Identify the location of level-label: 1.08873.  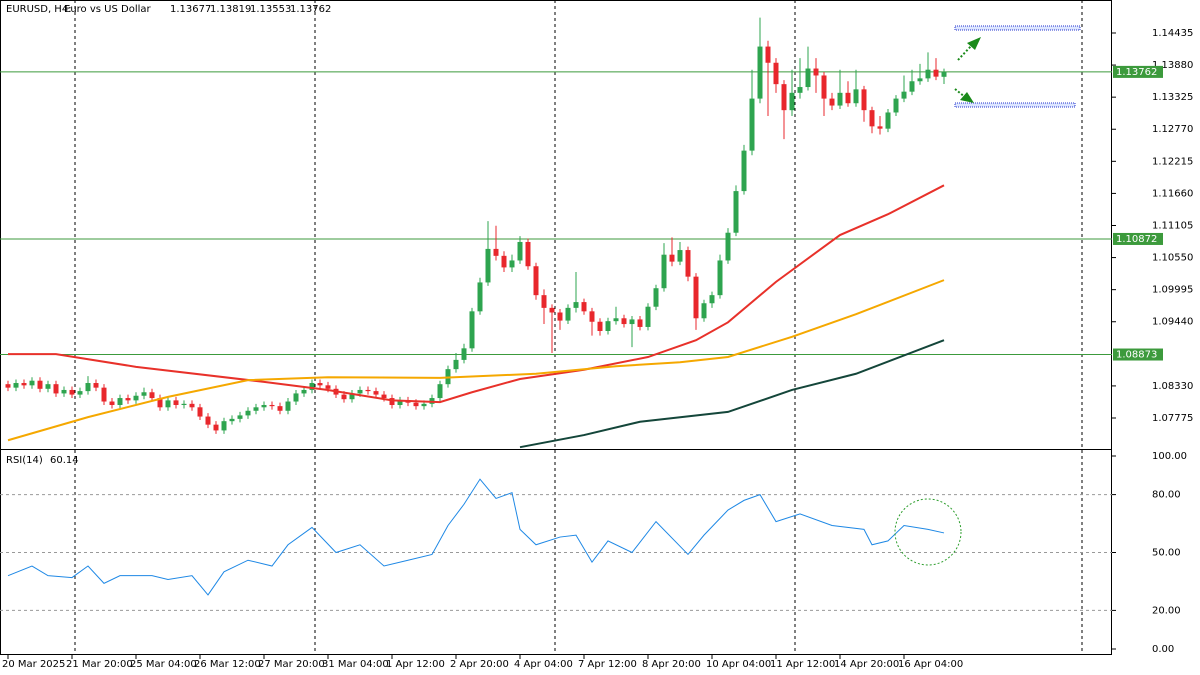
(1136, 355).